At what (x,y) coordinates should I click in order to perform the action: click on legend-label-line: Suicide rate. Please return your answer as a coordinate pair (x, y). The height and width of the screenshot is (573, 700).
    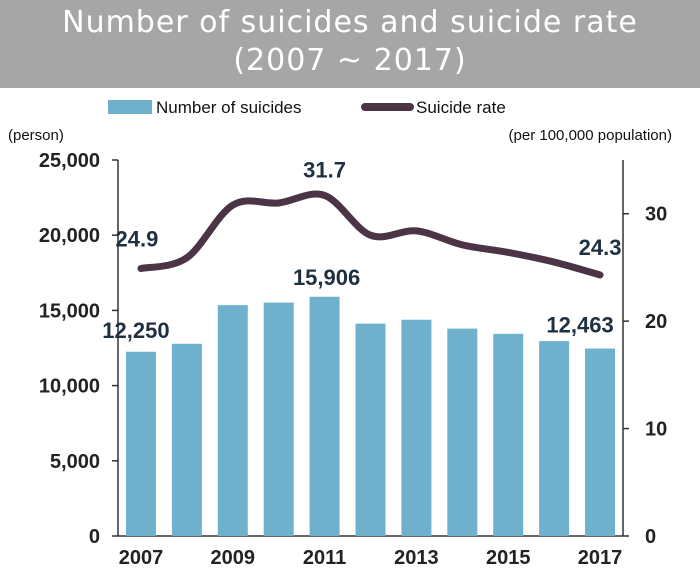
    Looking at the image, I should click on (461, 107).